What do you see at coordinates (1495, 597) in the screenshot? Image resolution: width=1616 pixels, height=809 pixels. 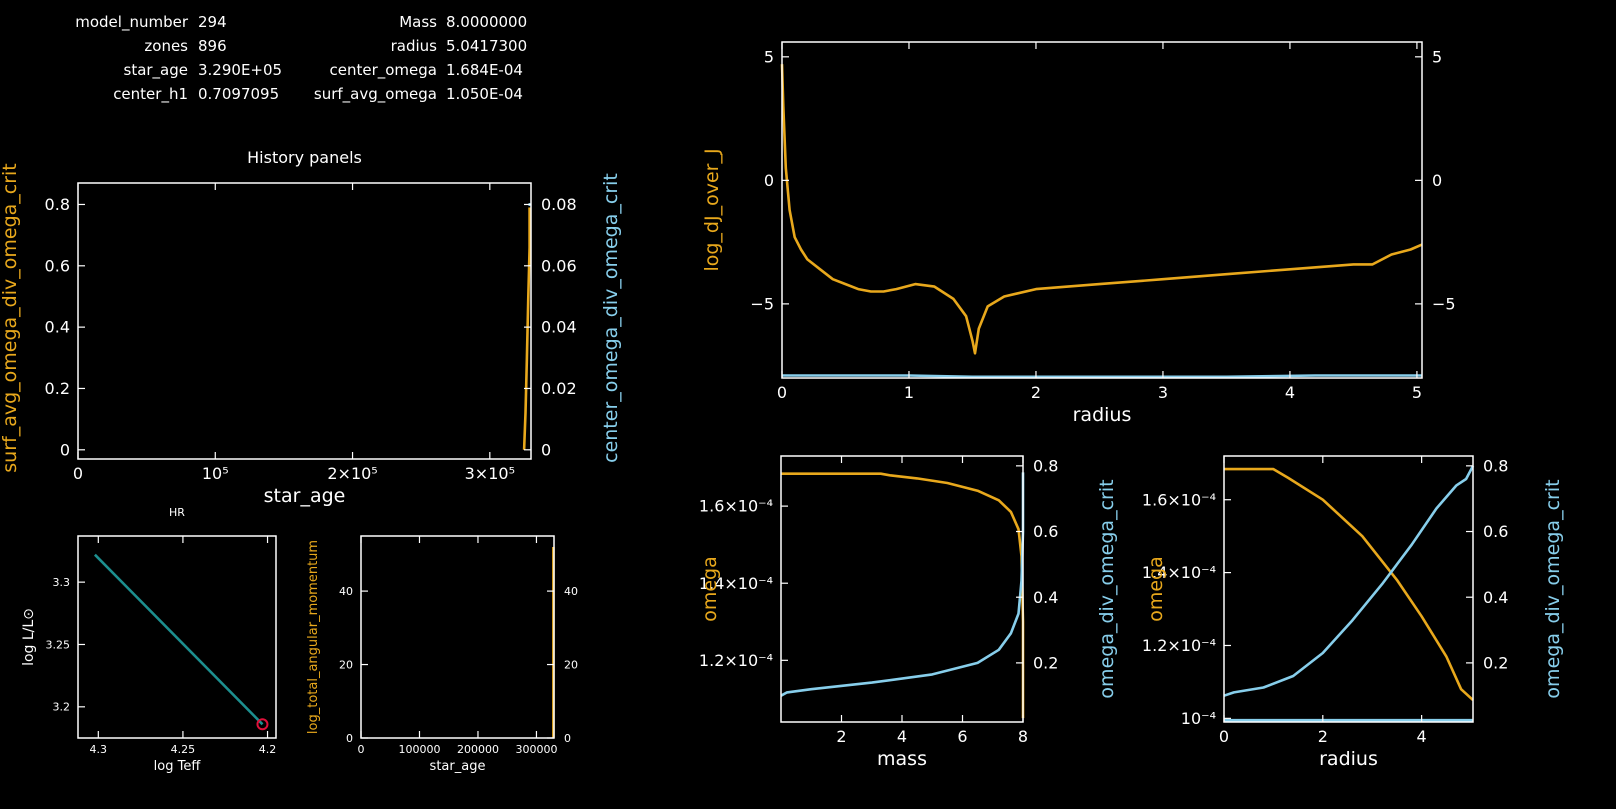 I see `omega_radius-y2tick-label: 0.4` at bounding box center [1495, 597].